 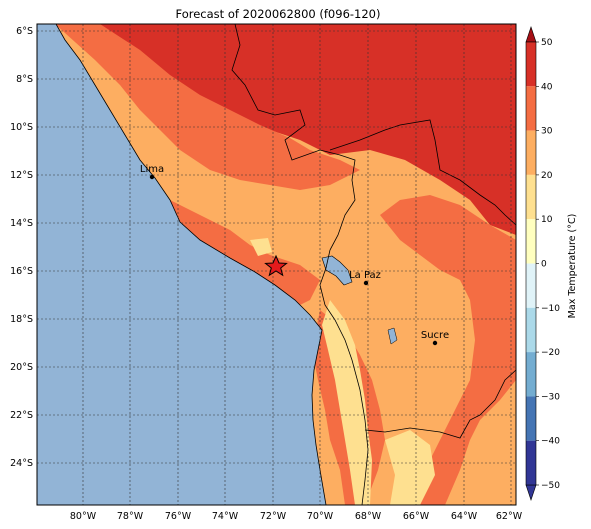 What do you see at coordinates (435, 335) in the screenshot?
I see `city-label-sucre: Sucre` at bounding box center [435, 335].